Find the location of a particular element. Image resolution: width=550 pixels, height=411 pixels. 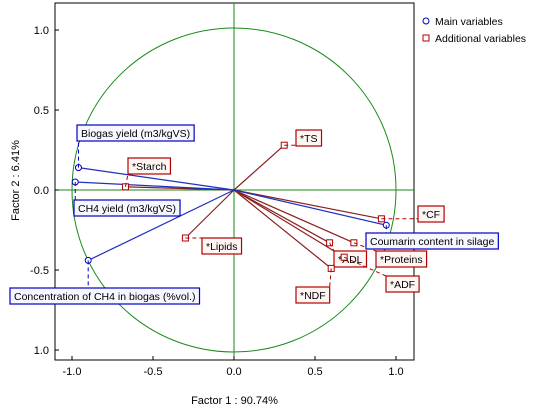

legend: Main variables Additional variables is located at coordinates (474, 30).